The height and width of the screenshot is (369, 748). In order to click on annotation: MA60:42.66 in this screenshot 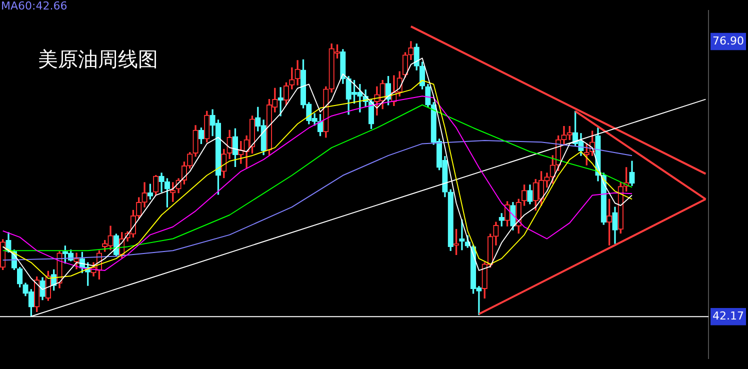, I will do `click(34, 6)`.